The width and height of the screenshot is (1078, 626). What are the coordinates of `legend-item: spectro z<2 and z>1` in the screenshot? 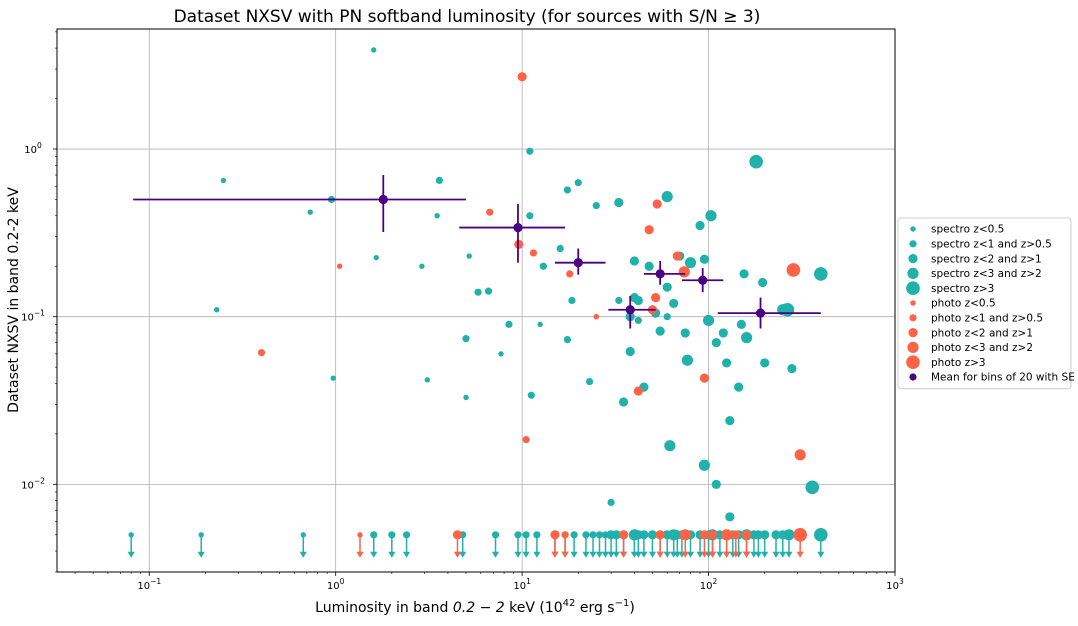 It's located at (975, 259).